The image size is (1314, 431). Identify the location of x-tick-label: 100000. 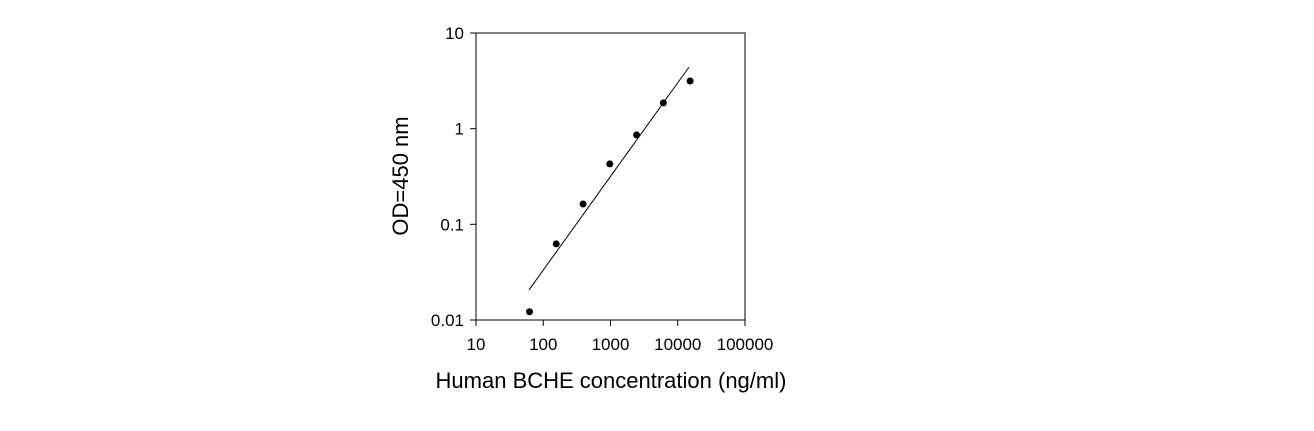
(745, 344).